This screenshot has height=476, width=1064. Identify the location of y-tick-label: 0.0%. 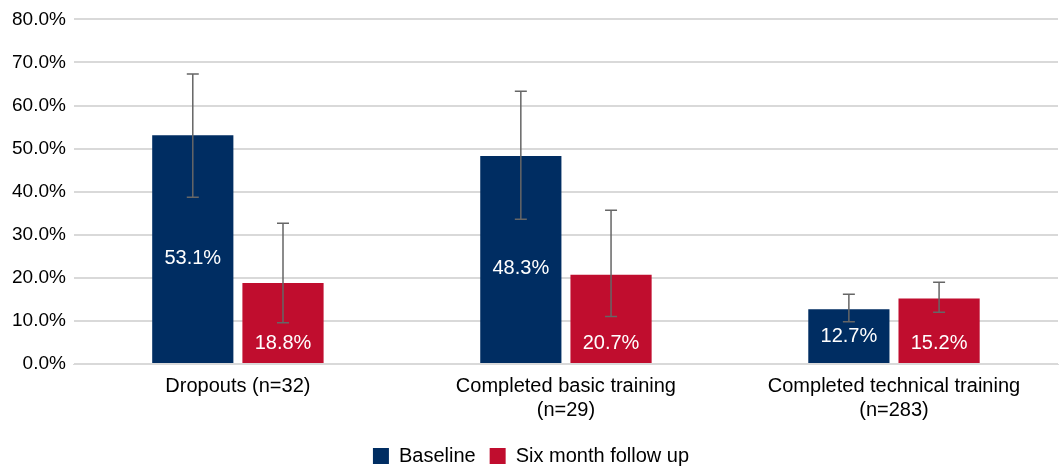
(44, 363).